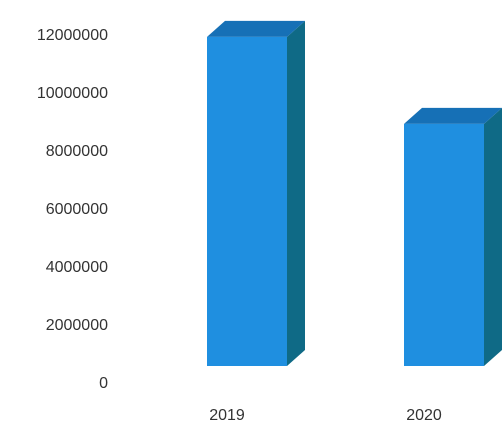 The height and width of the screenshot is (425, 504). Describe the element at coordinates (77, 151) in the screenshot. I see `y-tick-label: 8000000` at that location.